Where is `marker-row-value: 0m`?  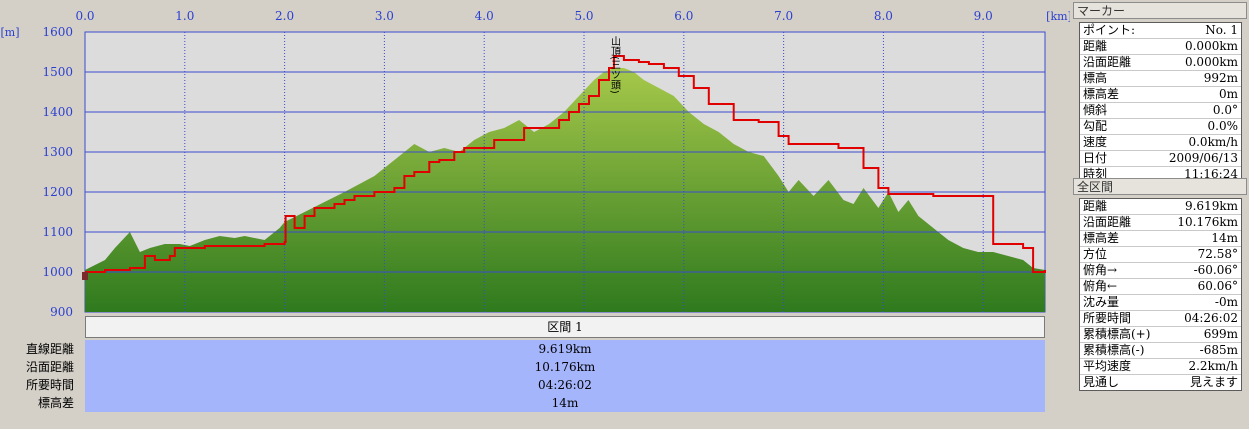
marker-row-value: 0m is located at coordinates (1228, 94).